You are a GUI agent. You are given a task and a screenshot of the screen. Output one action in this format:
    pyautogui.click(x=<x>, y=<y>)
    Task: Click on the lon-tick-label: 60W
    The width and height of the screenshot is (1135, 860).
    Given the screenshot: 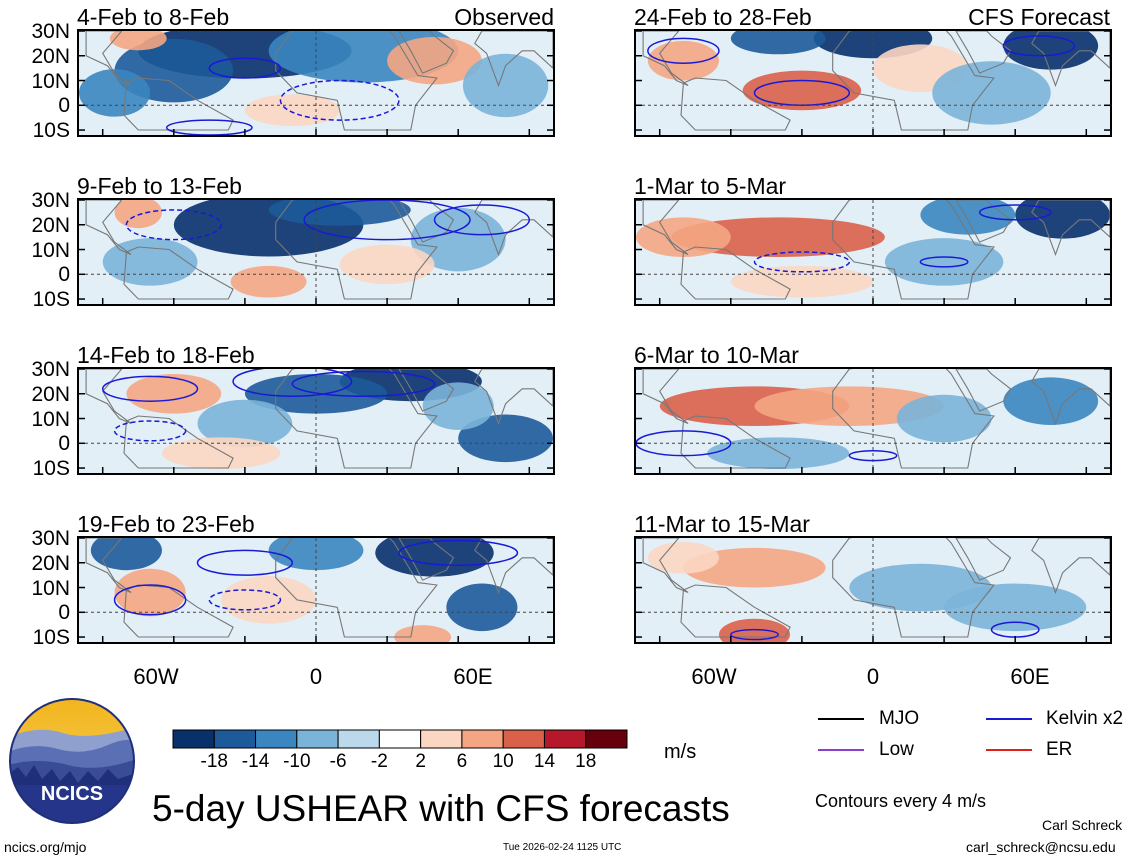 What is the action you would take?
    pyautogui.click(x=714, y=676)
    